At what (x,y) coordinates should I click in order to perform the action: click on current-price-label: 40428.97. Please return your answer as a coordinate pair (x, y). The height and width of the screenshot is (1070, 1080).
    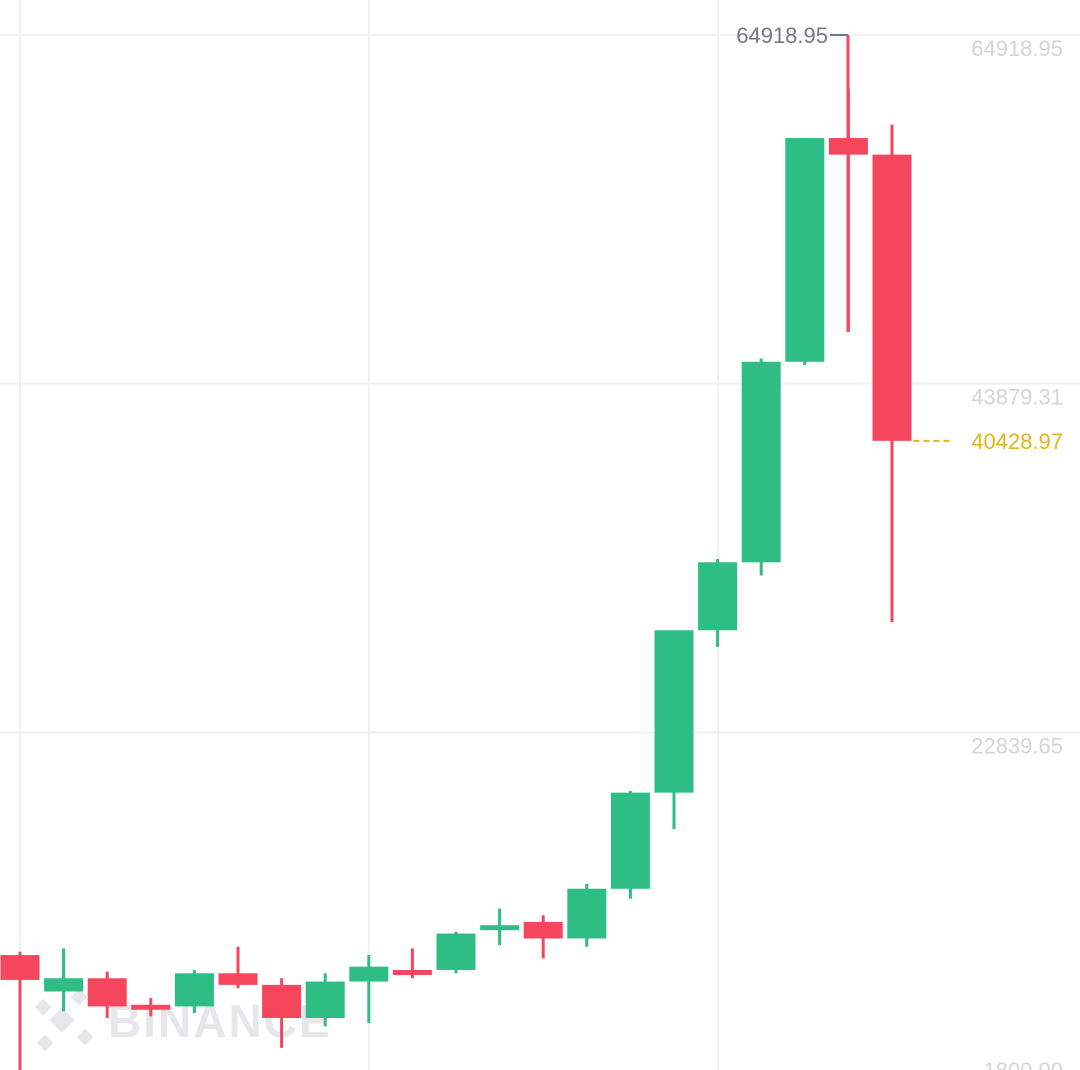
    Looking at the image, I should click on (1017, 441).